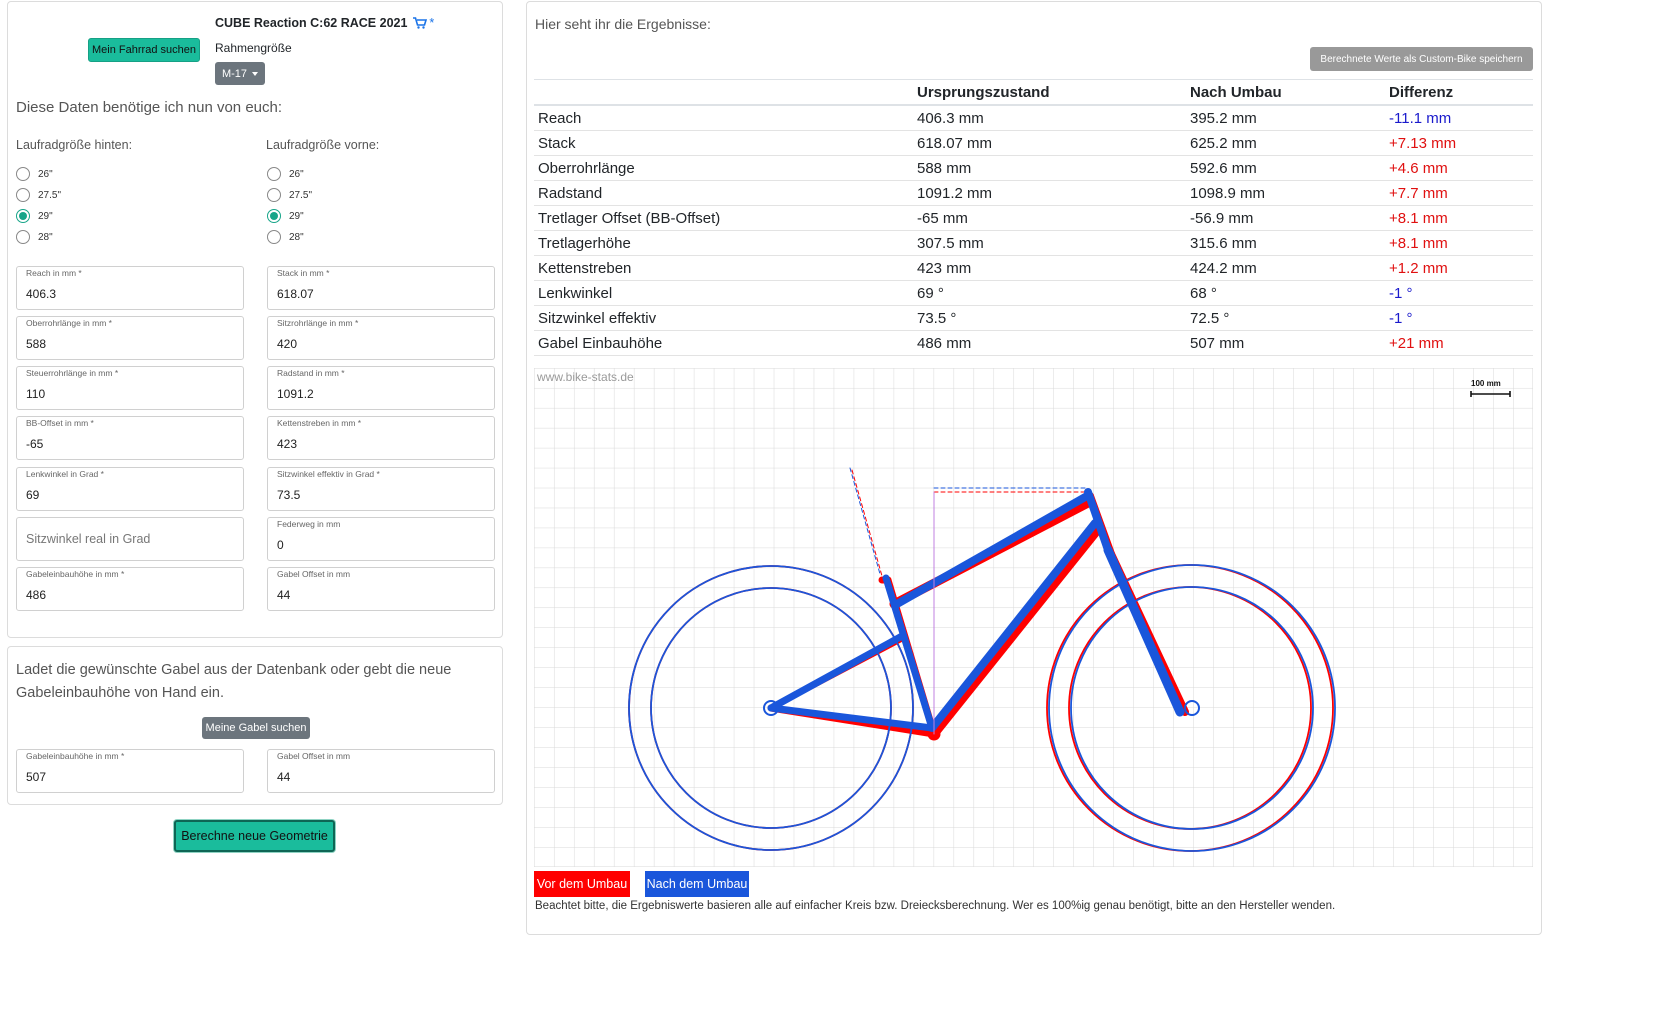  What do you see at coordinates (723, 318) in the screenshot?
I see `row-label: Sitzwinkel effektiv` at bounding box center [723, 318].